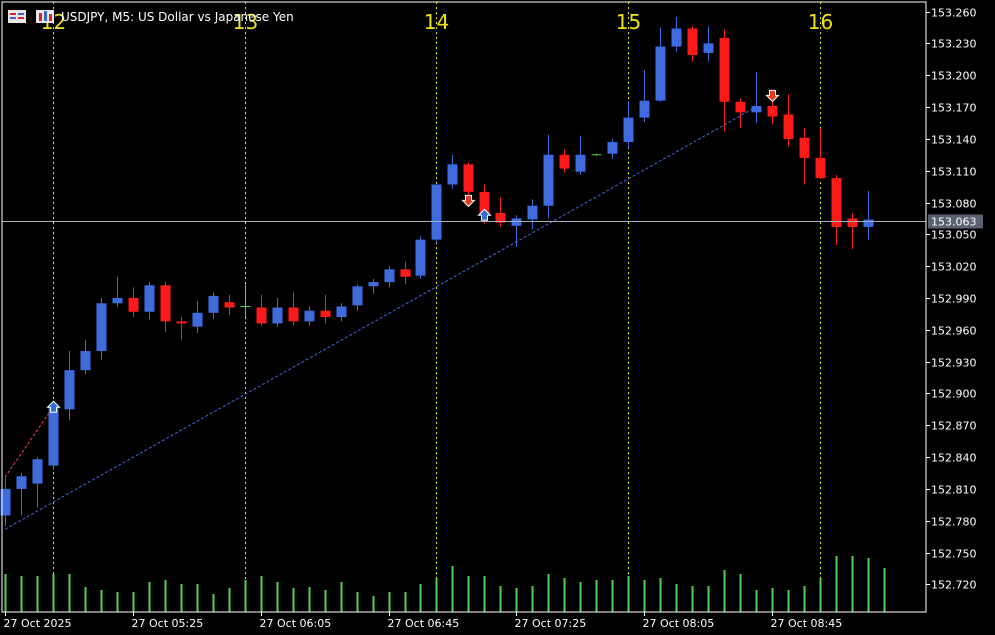 This screenshot has width=995, height=635. Describe the element at coordinates (17, 16) in the screenshot. I see `chart-window-icon` at that location.